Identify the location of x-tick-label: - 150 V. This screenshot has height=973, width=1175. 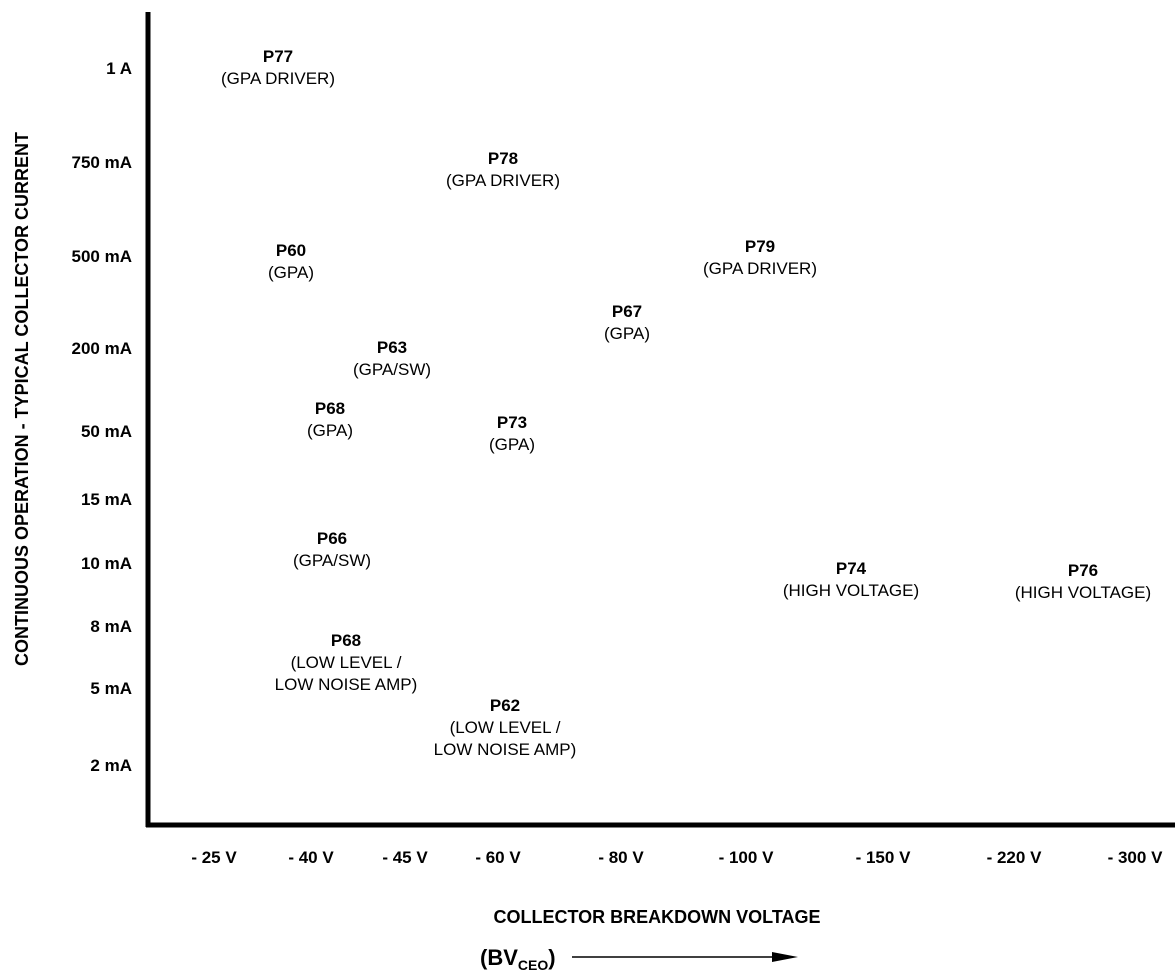
(883, 857).